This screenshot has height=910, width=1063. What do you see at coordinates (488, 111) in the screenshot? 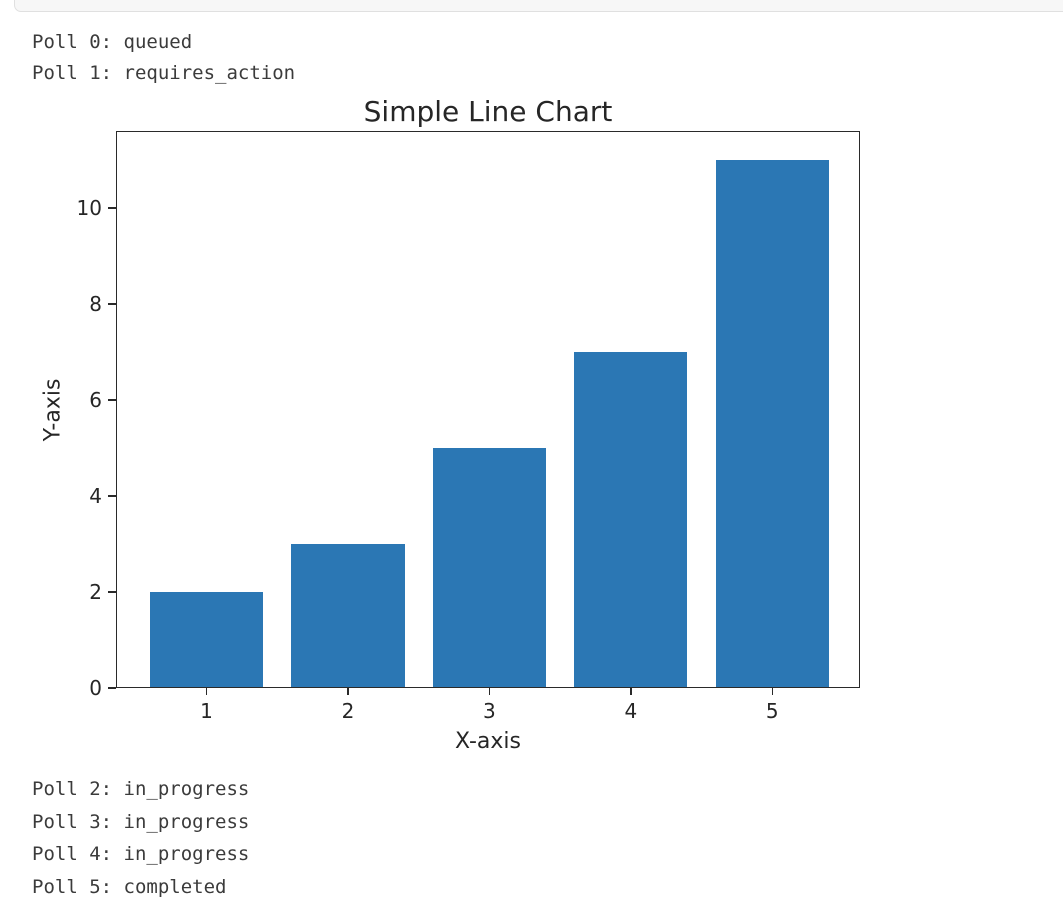
I see `chart-title: Simple Line Chart` at bounding box center [488, 111].